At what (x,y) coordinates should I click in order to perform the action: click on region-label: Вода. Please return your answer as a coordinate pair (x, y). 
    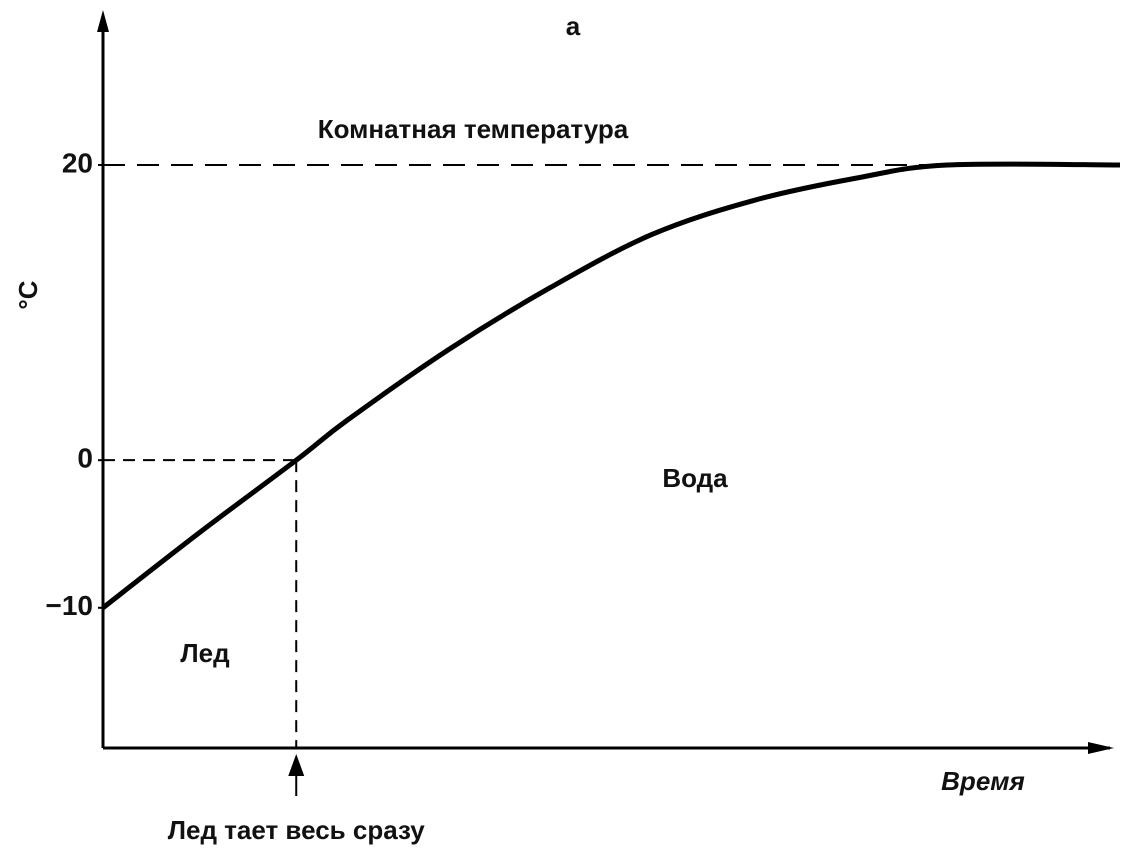
    Looking at the image, I should click on (695, 478).